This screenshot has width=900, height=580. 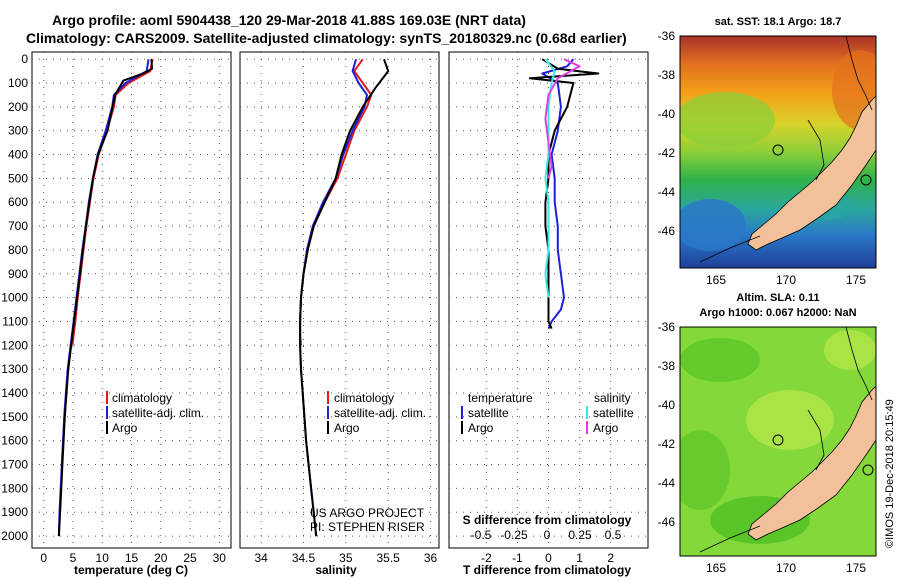 I want to click on pressure-tick-label: 1900, so click(x=14, y=512).